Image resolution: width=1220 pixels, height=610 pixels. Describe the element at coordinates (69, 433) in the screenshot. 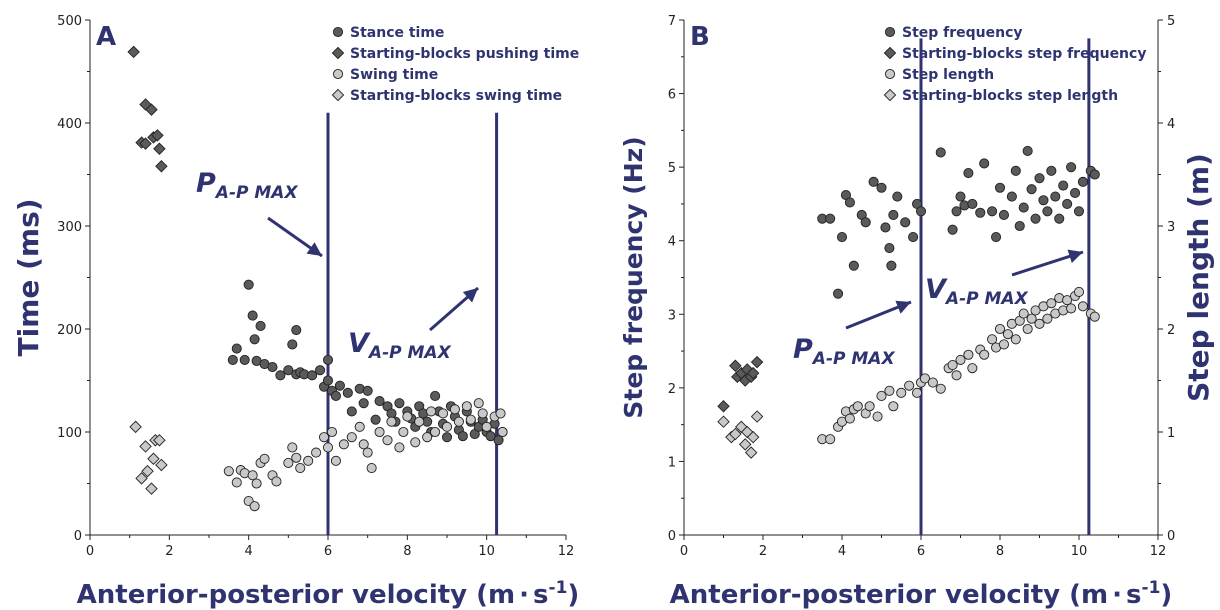

I see `y-tick-label: 100` at that location.